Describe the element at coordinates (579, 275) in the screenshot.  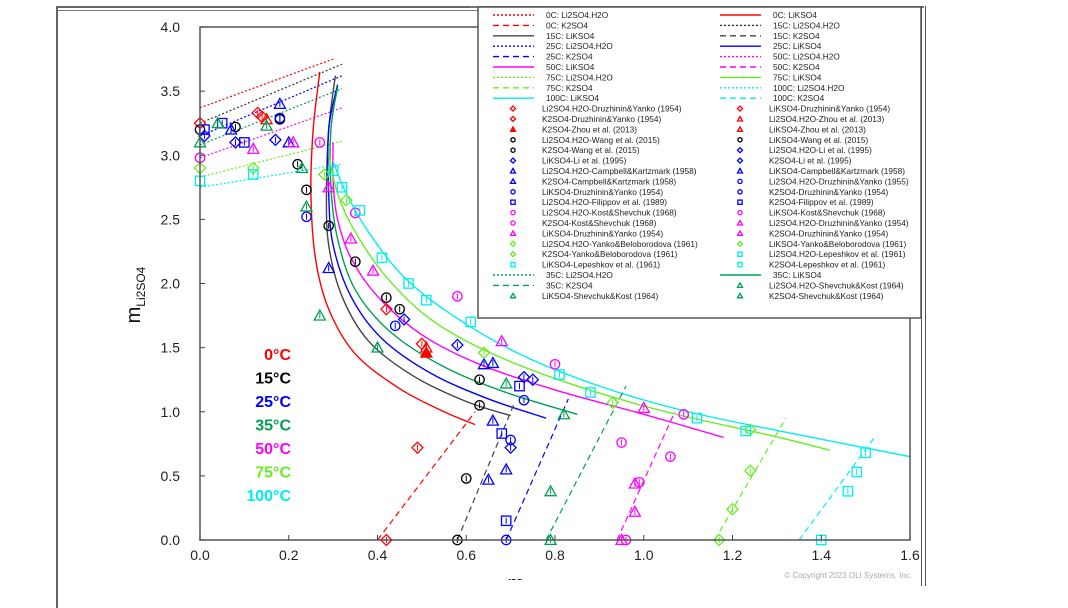
I see `legend-label: 35C: Li2SO4.H2O` at that location.